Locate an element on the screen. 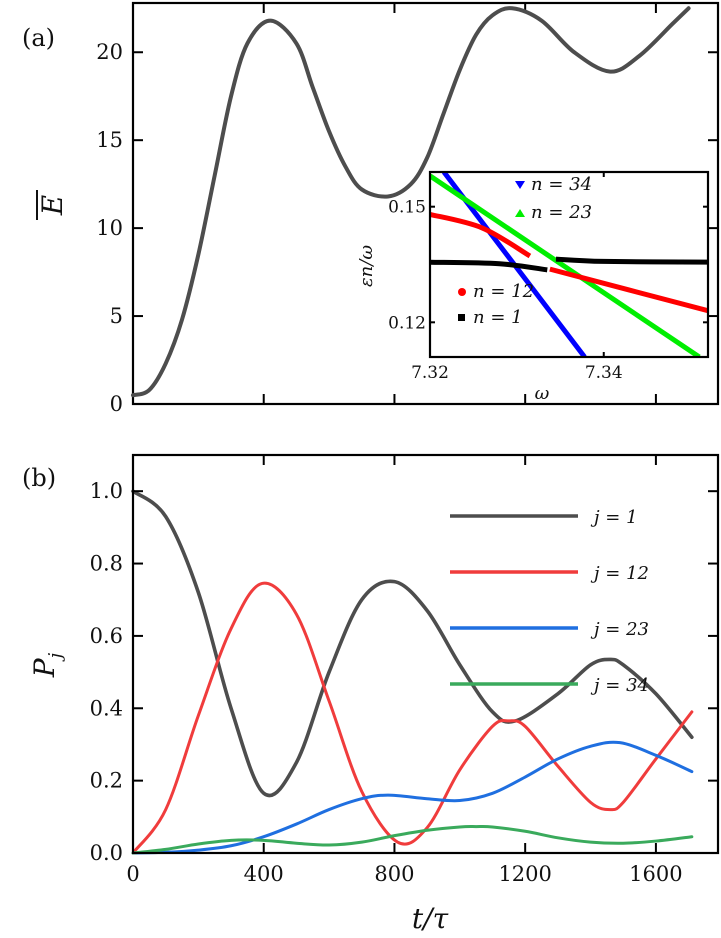 The image size is (721, 938). inset-legend-label: n = 34 is located at coordinates (561, 184).